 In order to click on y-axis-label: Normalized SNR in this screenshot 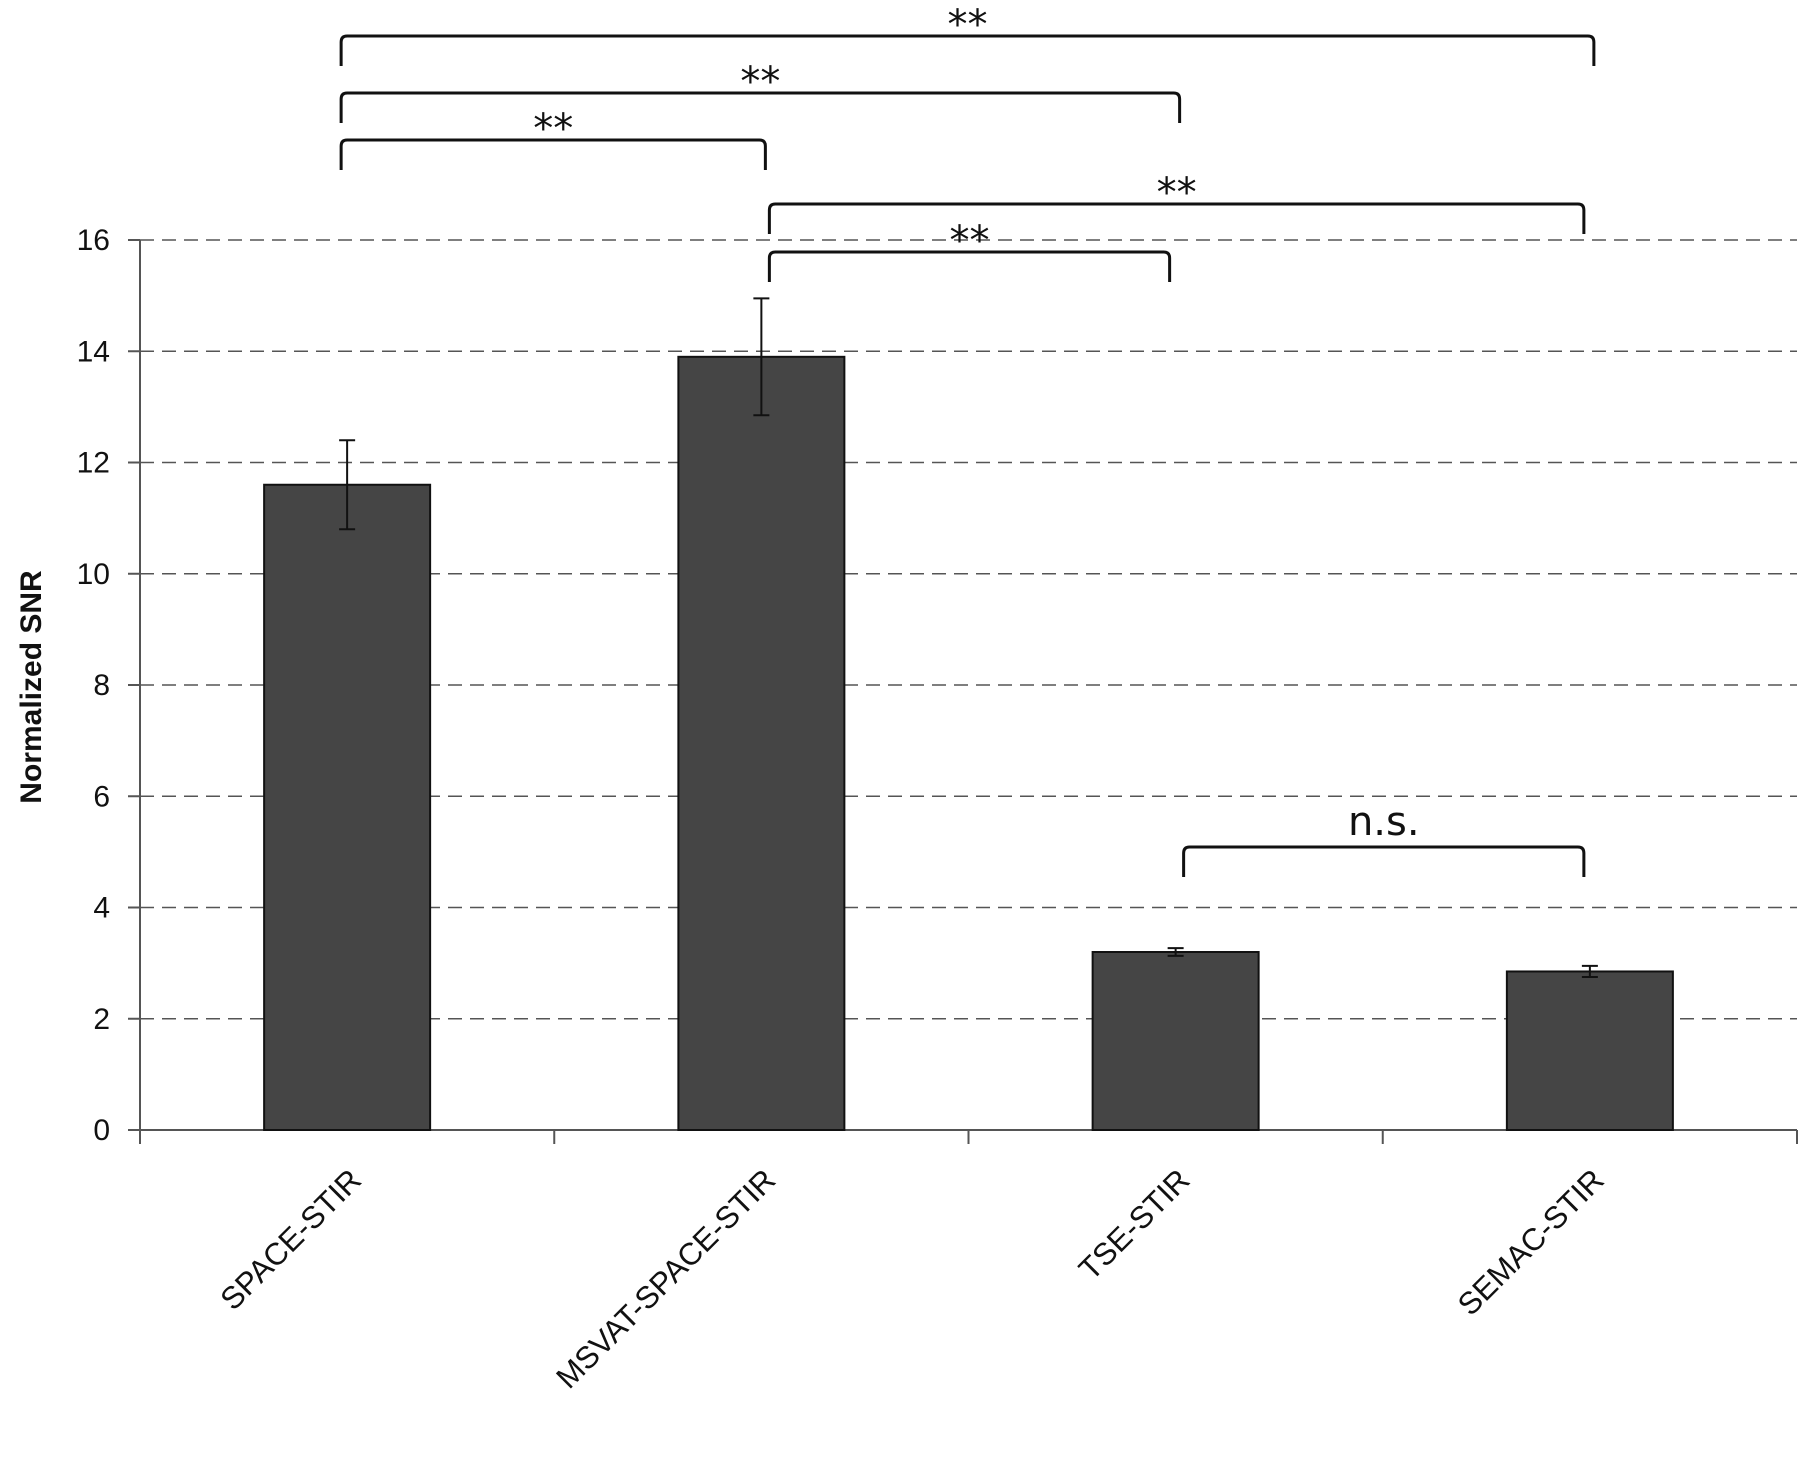, I will do `click(31, 687)`.